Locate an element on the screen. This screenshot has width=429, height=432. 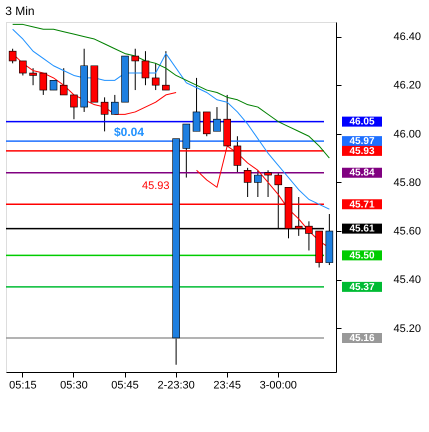
x-tick-label: 05:30 is located at coordinates (74, 386).